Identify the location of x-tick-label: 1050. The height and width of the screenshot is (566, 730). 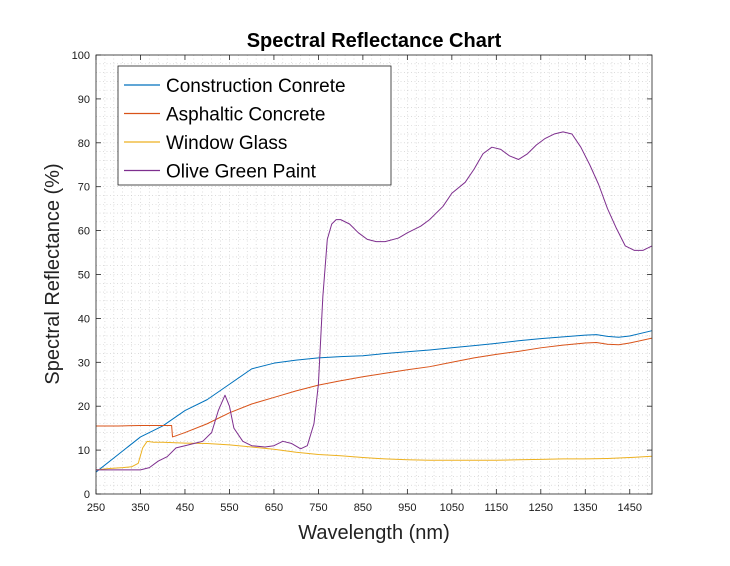
(452, 508).